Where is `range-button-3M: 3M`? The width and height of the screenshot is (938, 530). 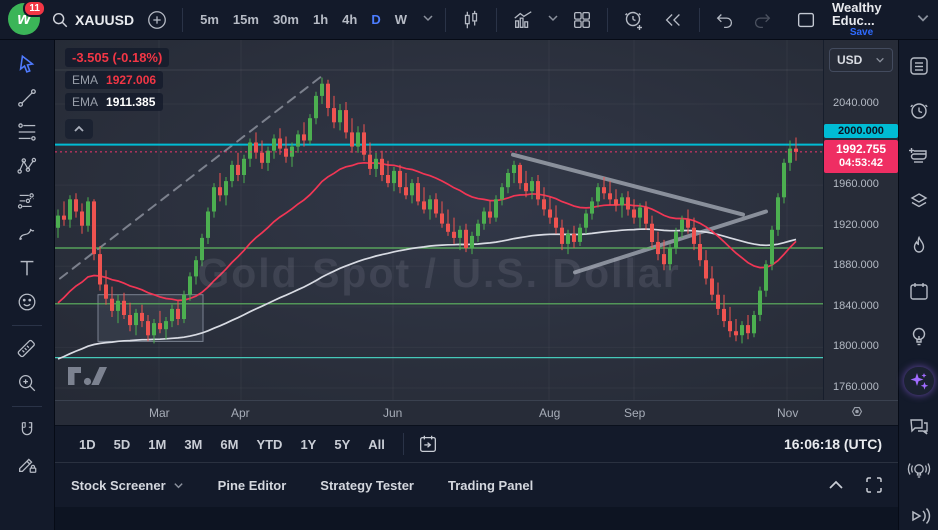 range-button-3M: 3M is located at coordinates (193, 444).